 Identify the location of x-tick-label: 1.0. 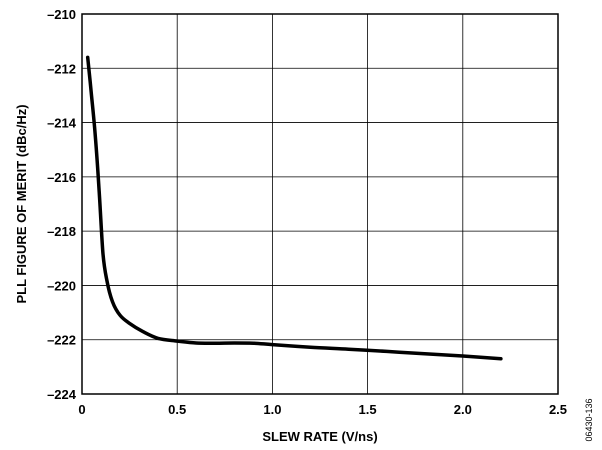
(272, 409).